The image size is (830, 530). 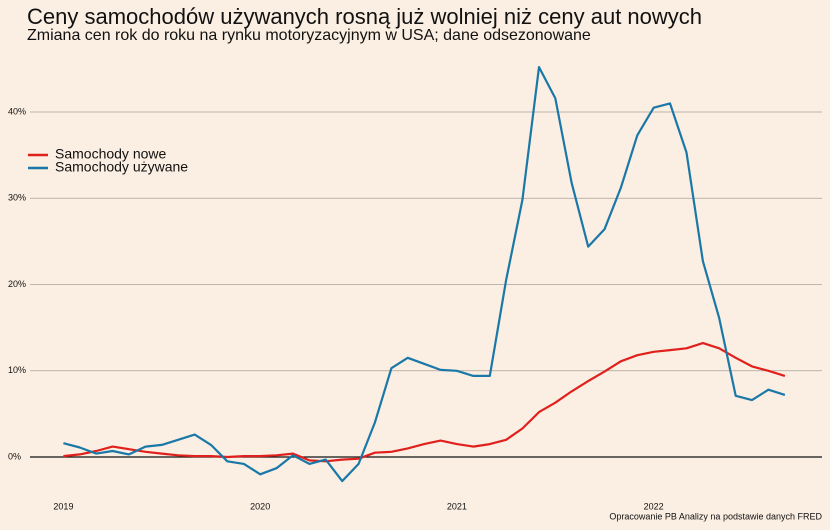 What do you see at coordinates (260, 506) in the screenshot?
I see `x-tick-label: 2020` at bounding box center [260, 506].